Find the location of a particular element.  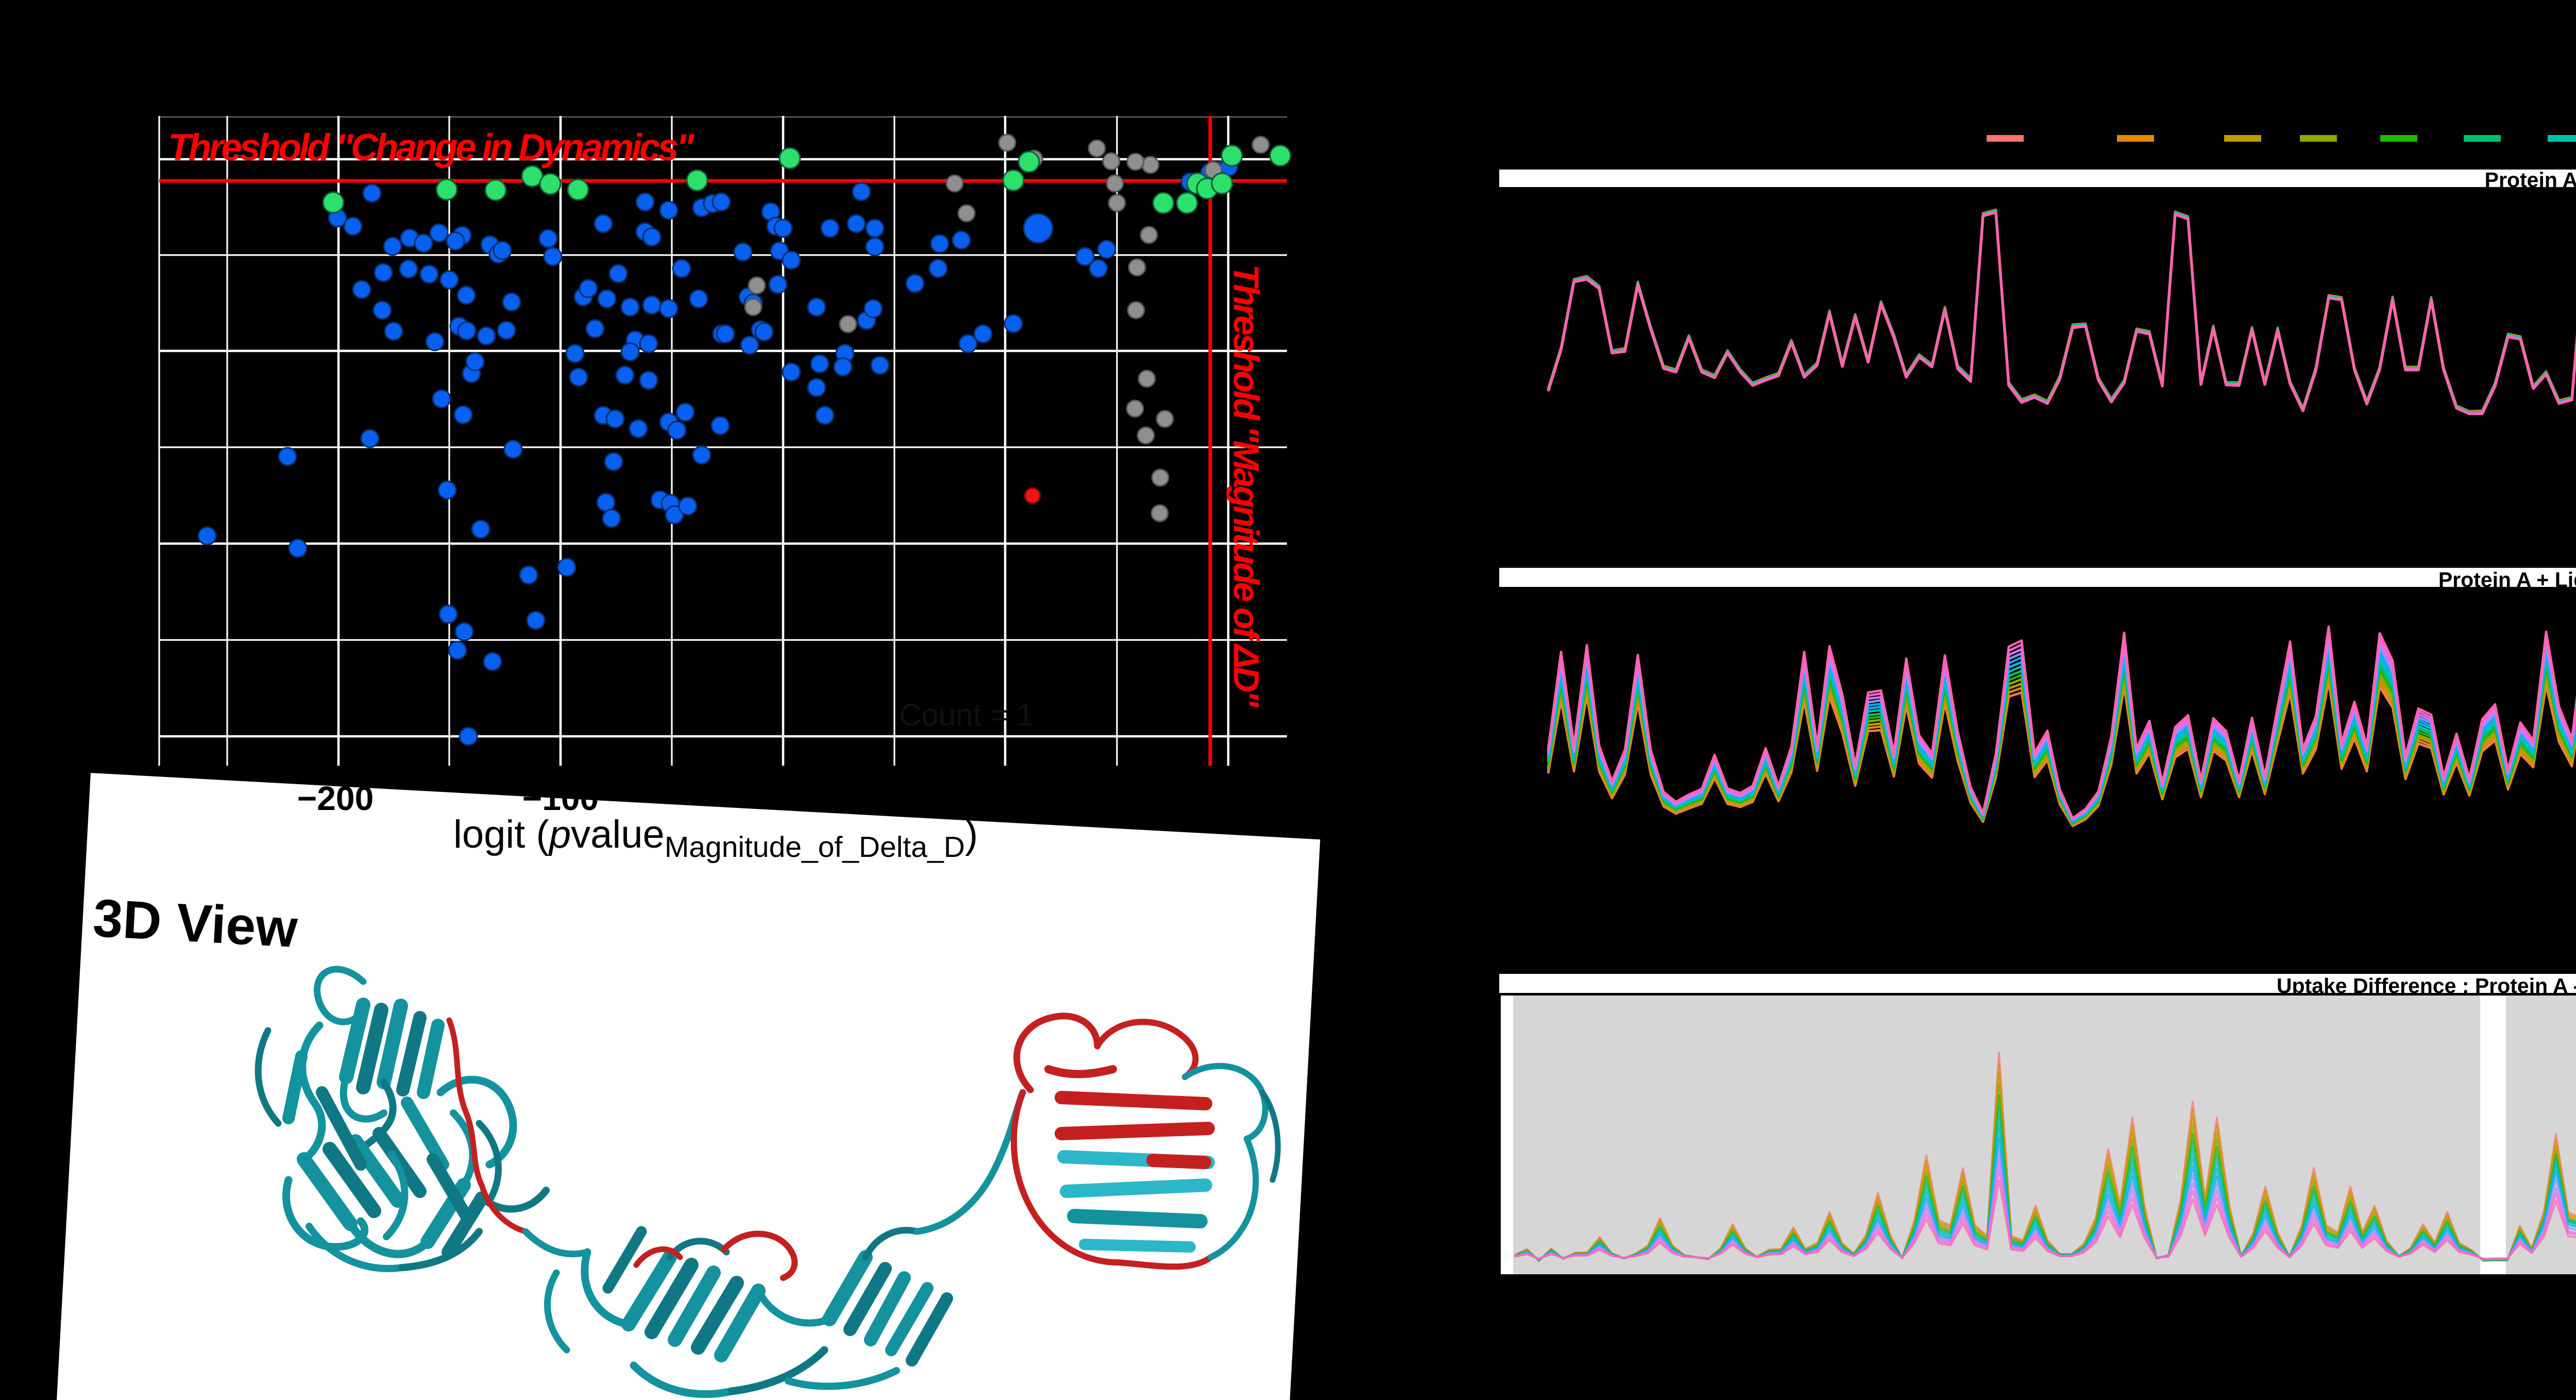

svg-text: 100 is located at coordinates (1005, 798).